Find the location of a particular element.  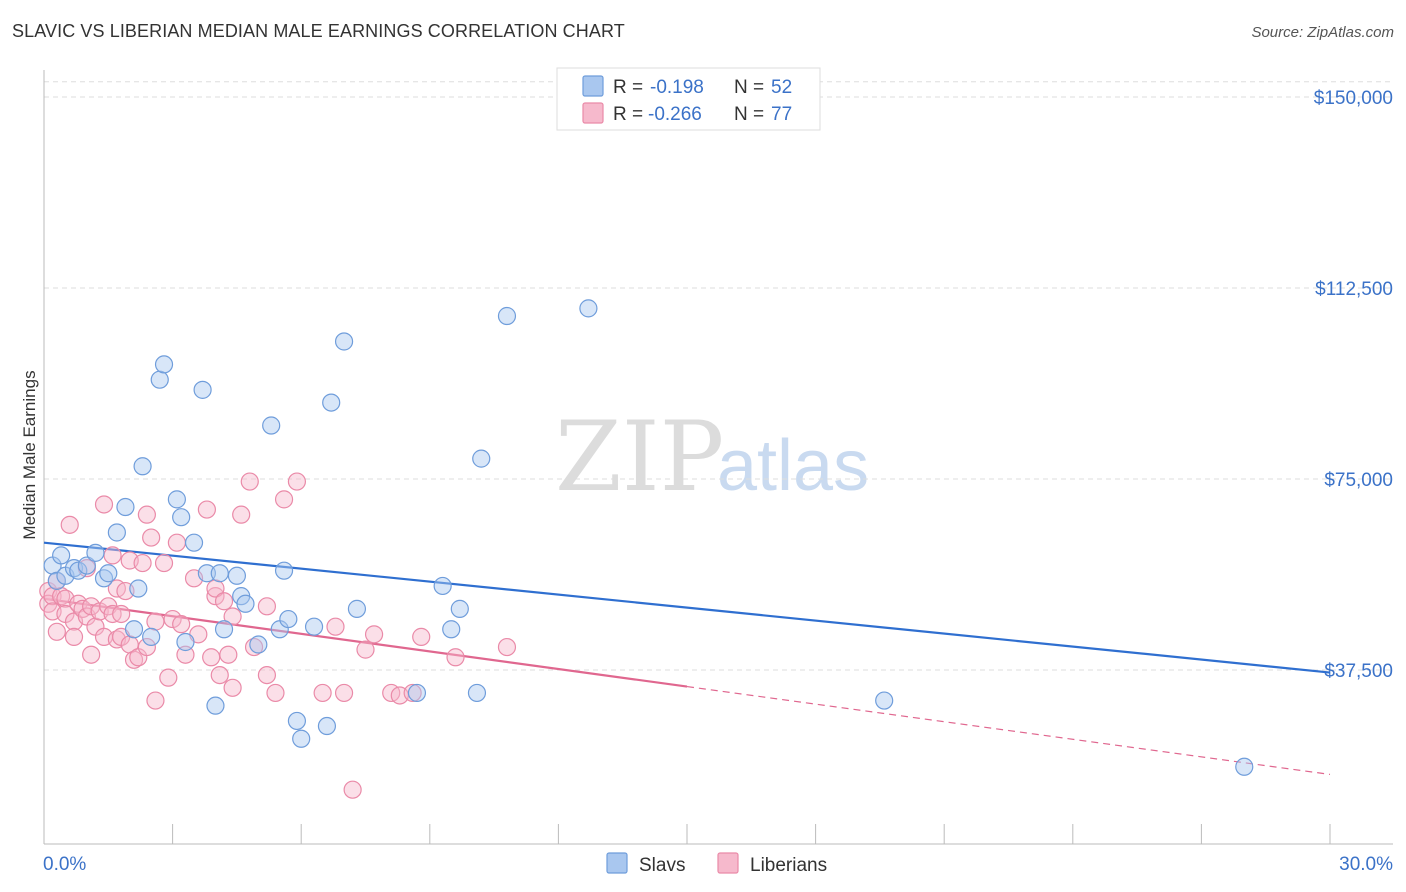

series-legend: Slavs Liberians is located at coordinates (716, 864).